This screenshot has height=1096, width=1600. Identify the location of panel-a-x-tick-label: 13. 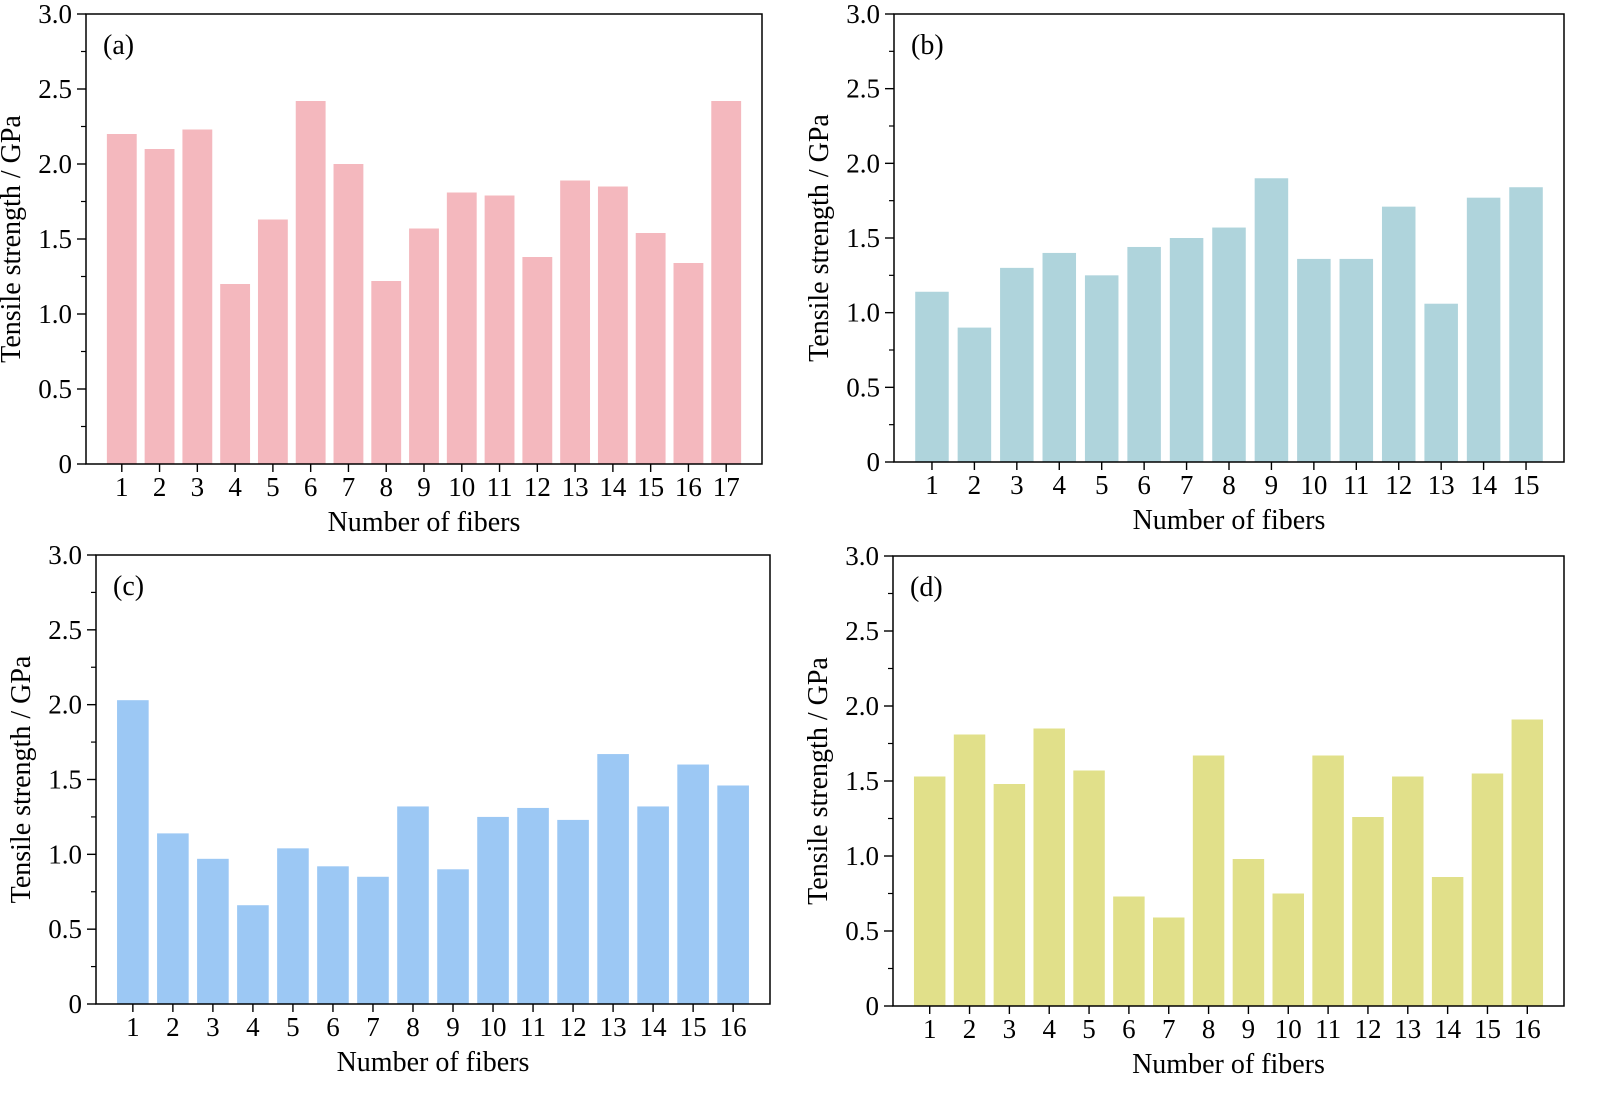
(575, 487).